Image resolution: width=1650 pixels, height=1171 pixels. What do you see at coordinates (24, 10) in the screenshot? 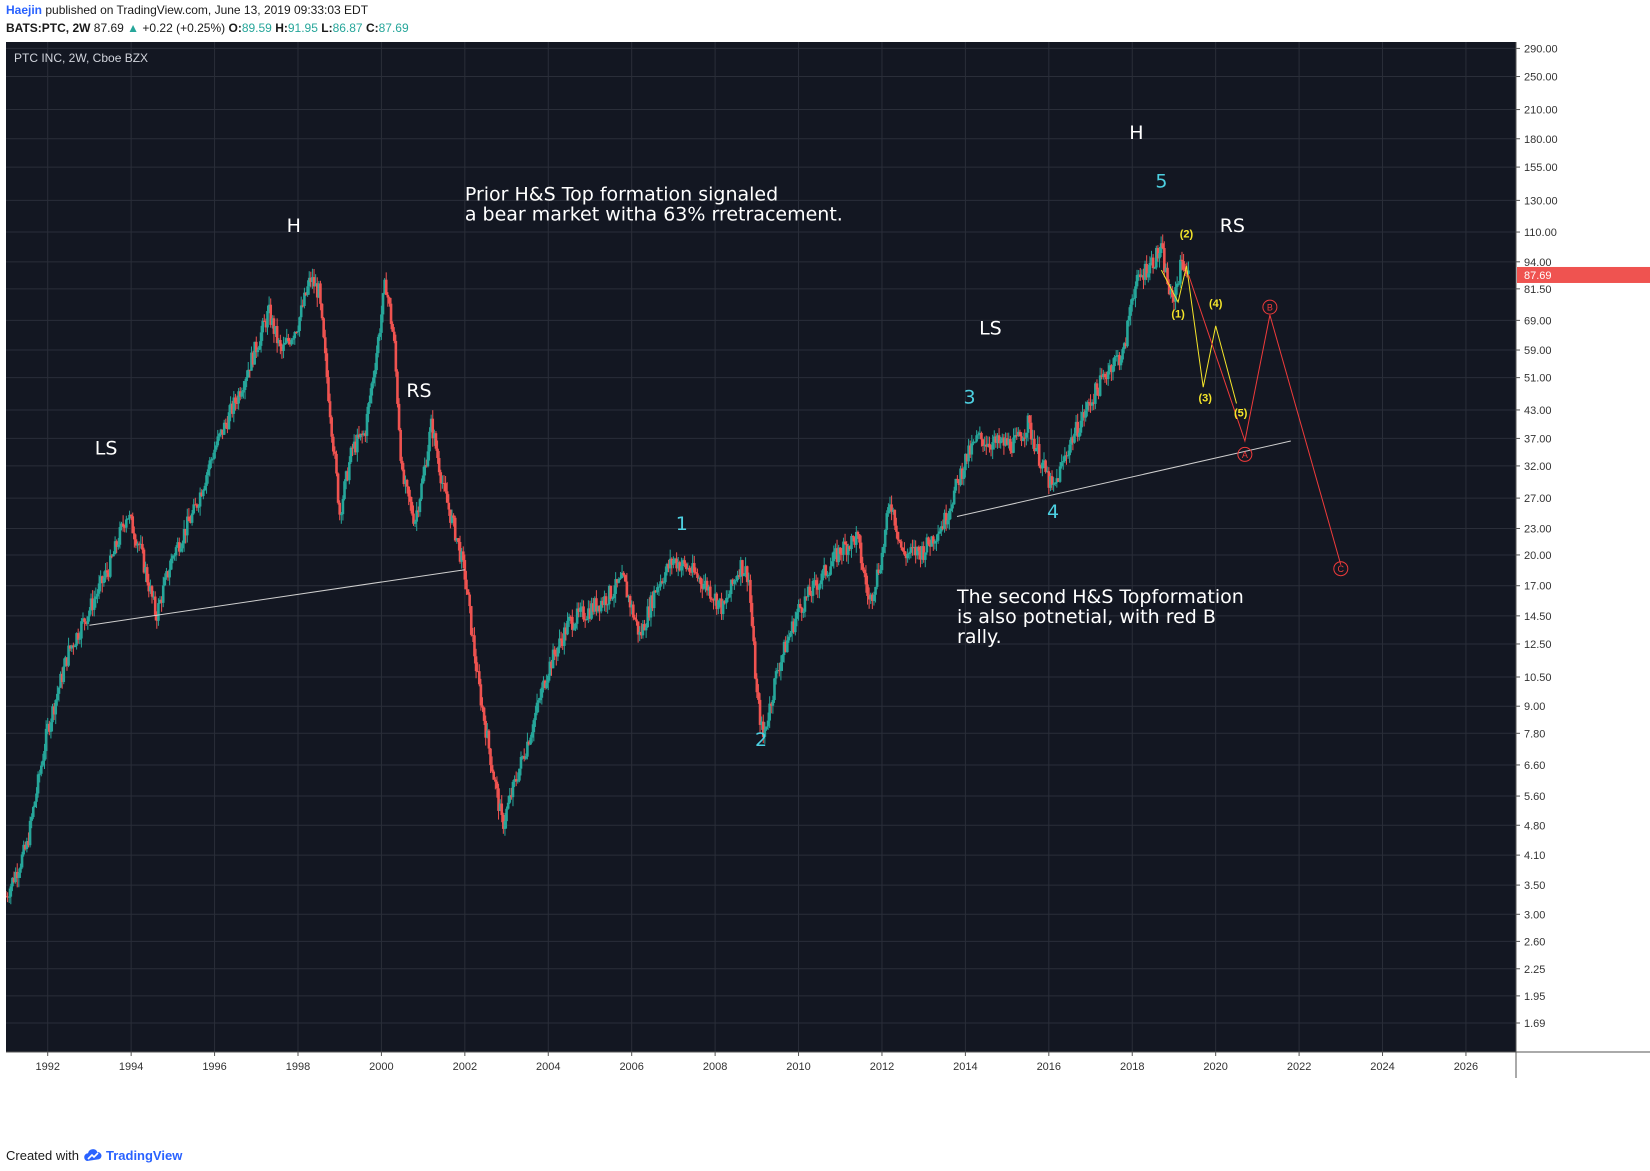
I see `author-link: Haejin` at bounding box center [24, 10].